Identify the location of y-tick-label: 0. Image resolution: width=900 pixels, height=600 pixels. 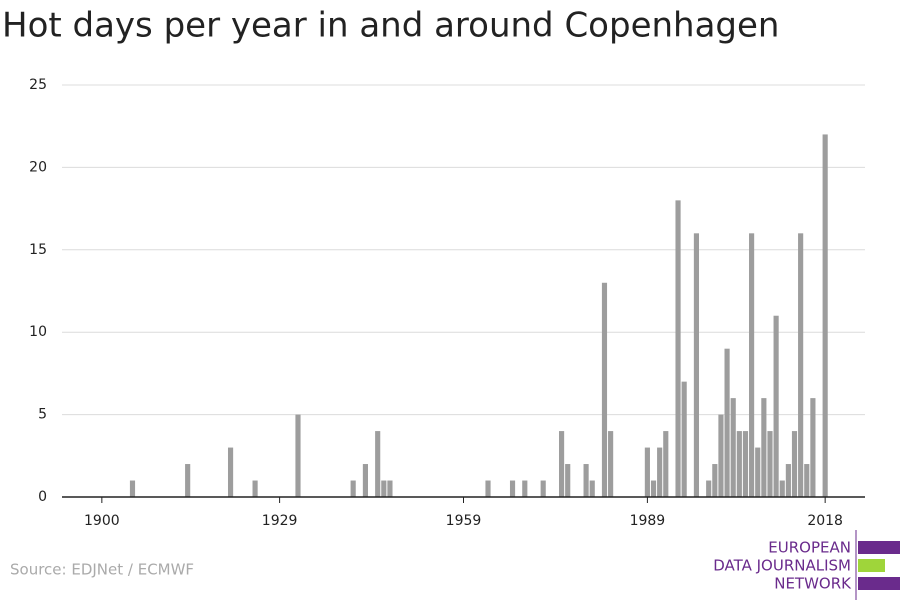
(42, 497).